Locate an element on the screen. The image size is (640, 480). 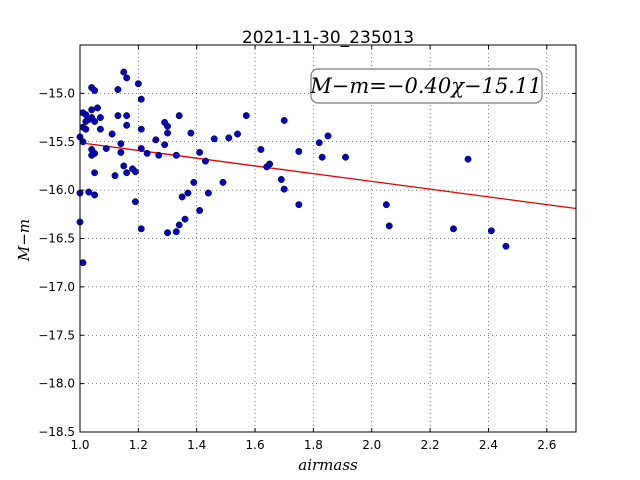
x-tick-labels: 1.0 1.2 1.4 1.6 1.8 2.0 2.2 2.4 2.6 is located at coordinates (313, 445).